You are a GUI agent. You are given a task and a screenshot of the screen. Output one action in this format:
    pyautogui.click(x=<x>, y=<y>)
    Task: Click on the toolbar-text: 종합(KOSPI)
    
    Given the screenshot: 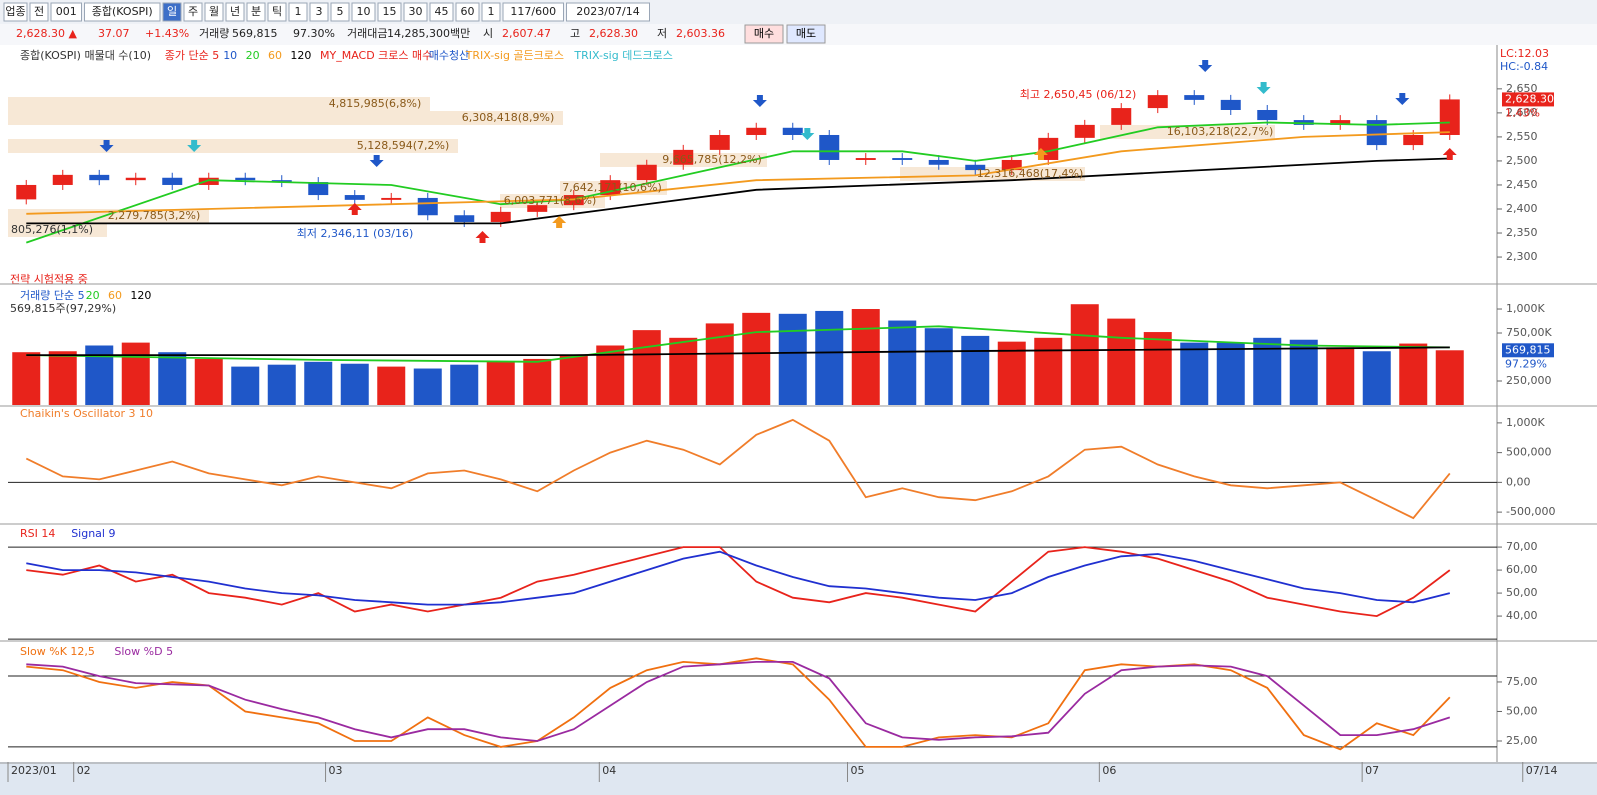 What is the action you would take?
    pyautogui.click(x=122, y=11)
    